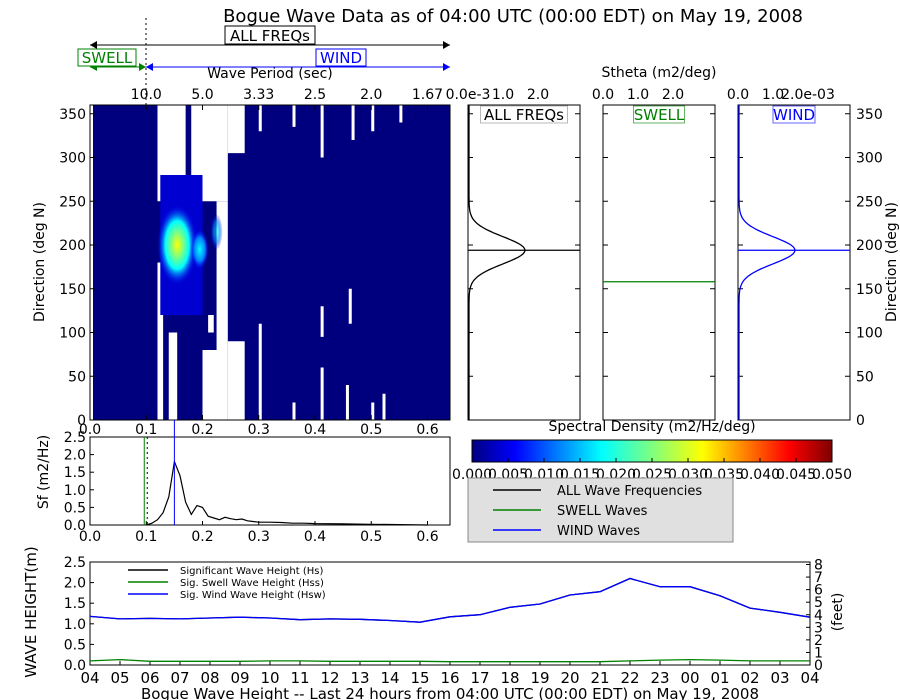 This screenshot has width=900, height=700. Describe the element at coordinates (427, 95) in the screenshot. I see `top-tick-label: 1.67` at that location.